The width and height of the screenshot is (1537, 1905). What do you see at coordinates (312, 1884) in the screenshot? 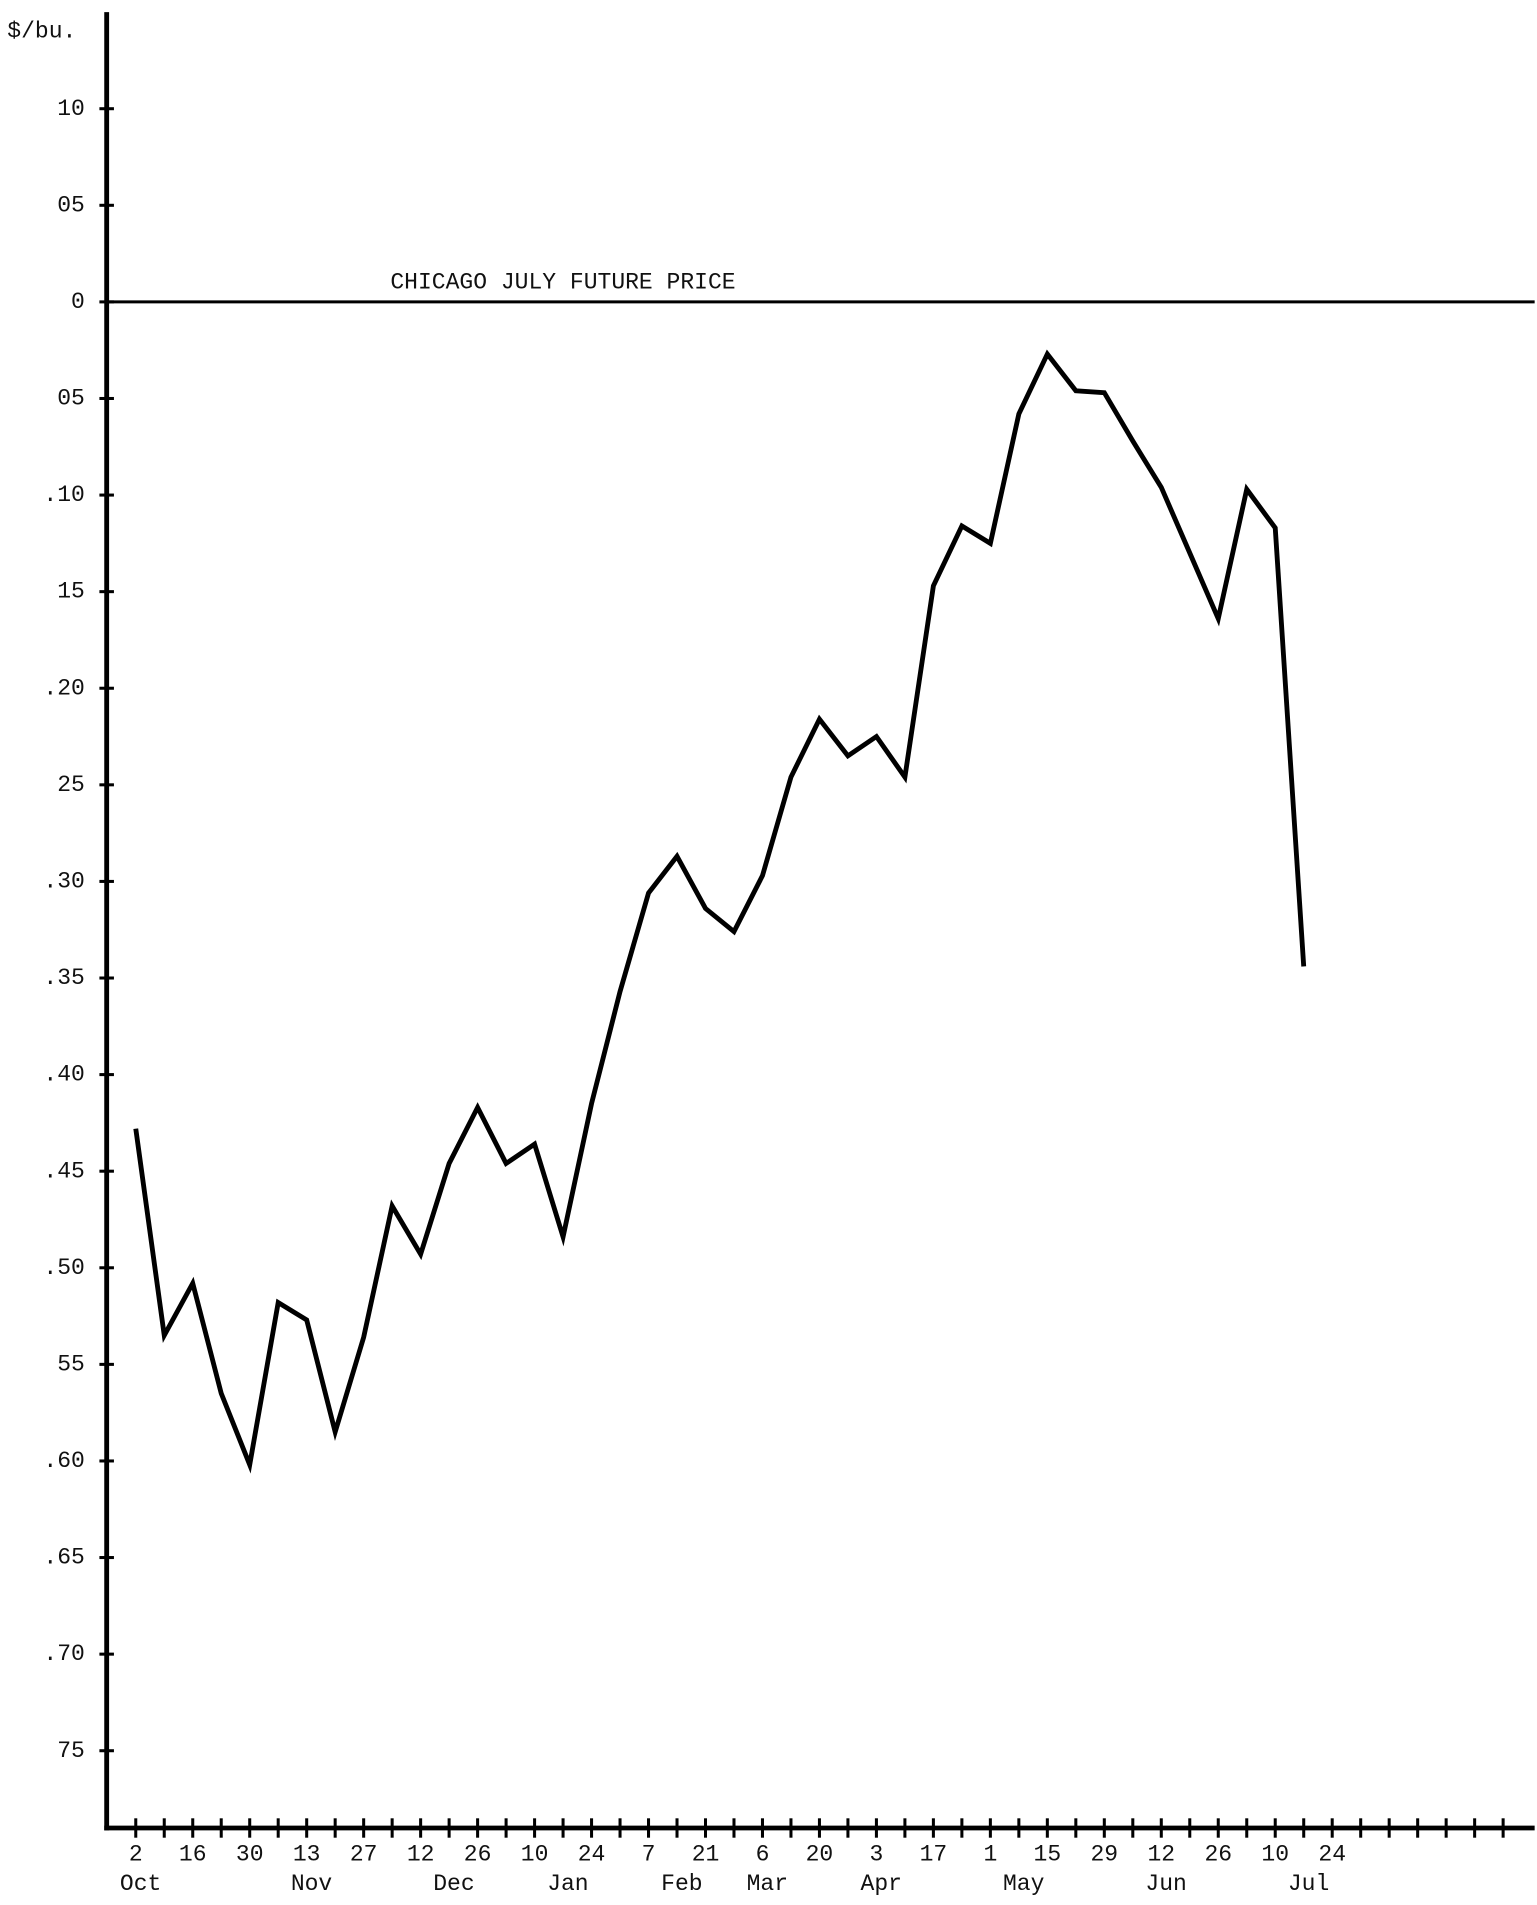
I see `month-label: Nov` at bounding box center [312, 1884].